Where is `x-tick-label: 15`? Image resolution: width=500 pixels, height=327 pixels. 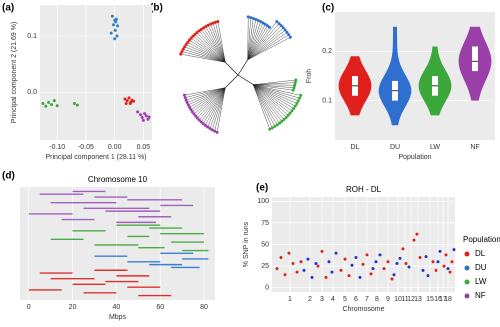 x-tick-label: 15 is located at coordinates (430, 299).